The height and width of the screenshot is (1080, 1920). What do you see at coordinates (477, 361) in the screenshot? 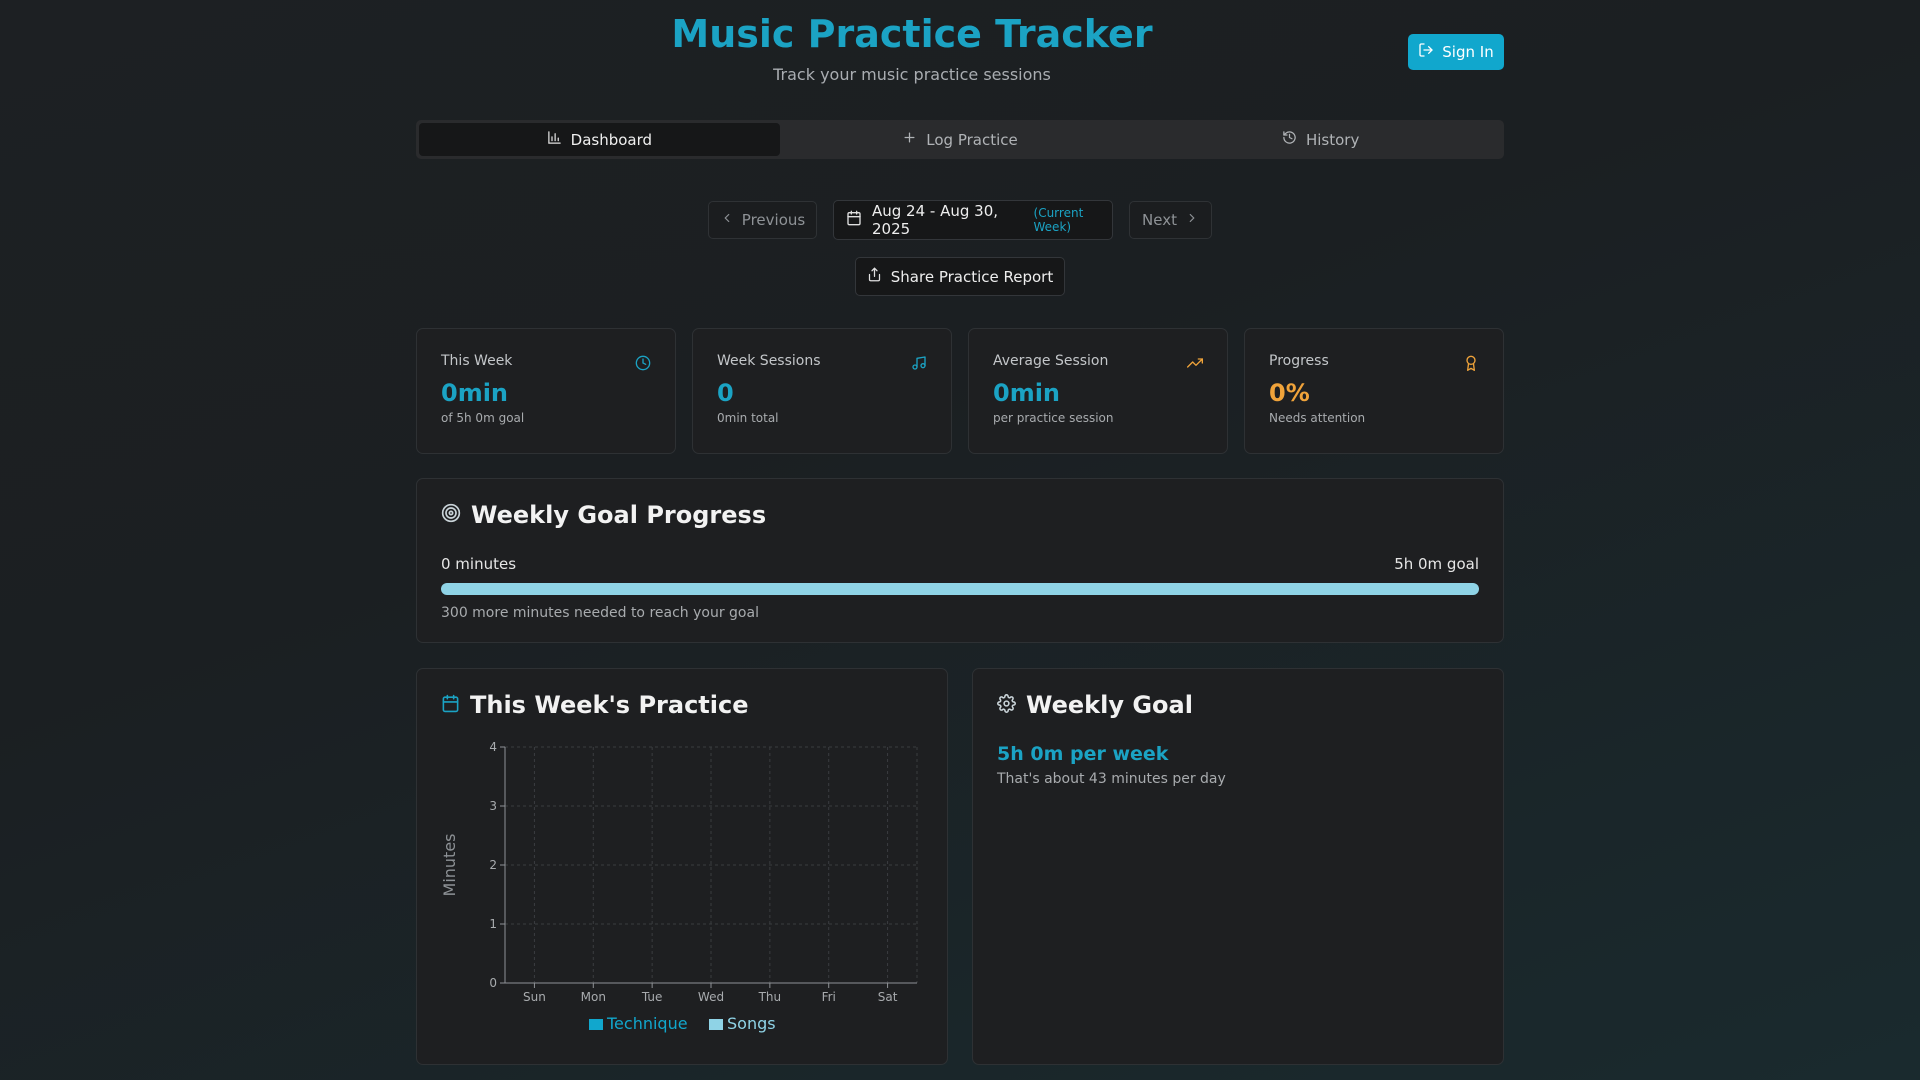
I see `stat-label: This Week` at bounding box center [477, 361].